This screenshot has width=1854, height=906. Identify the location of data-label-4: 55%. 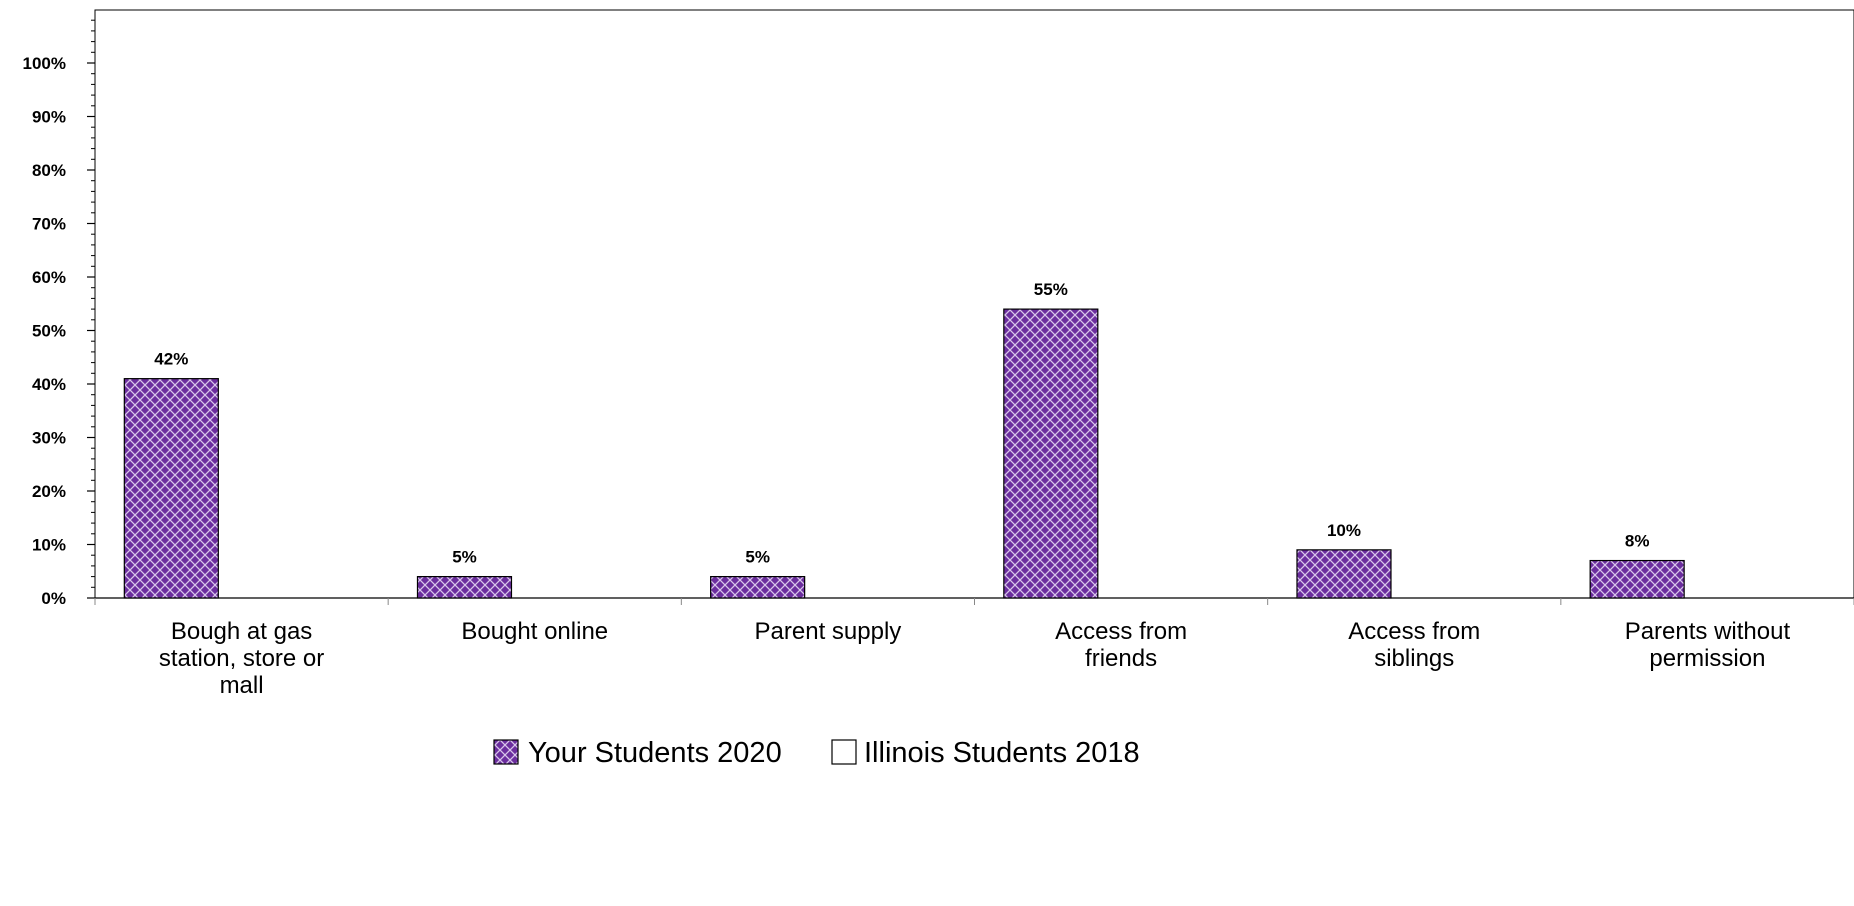
(1051, 289).